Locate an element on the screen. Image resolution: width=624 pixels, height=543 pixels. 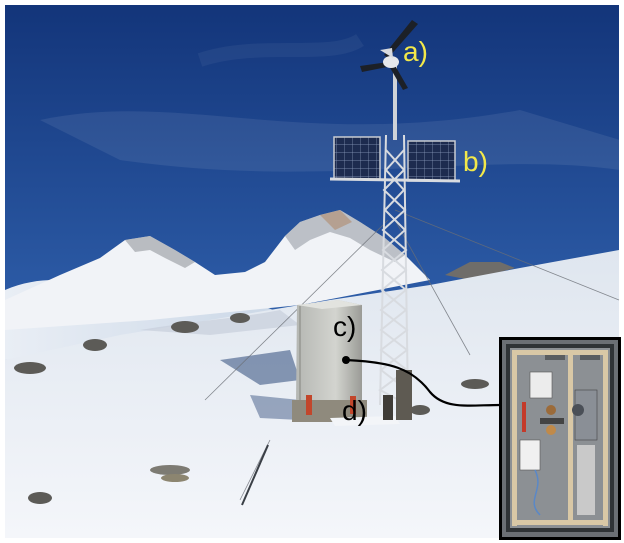
sensor-base is located at coordinates (397, 395).